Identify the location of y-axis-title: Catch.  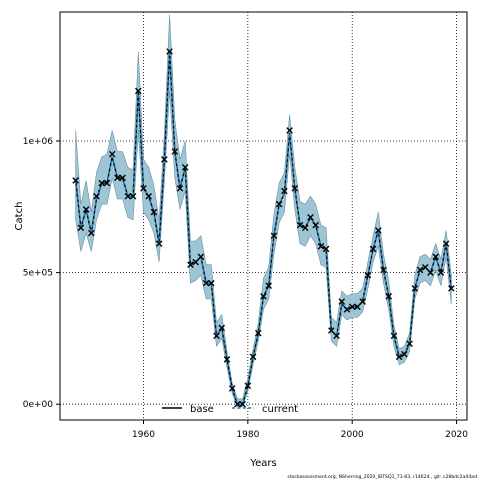
(19, 216).